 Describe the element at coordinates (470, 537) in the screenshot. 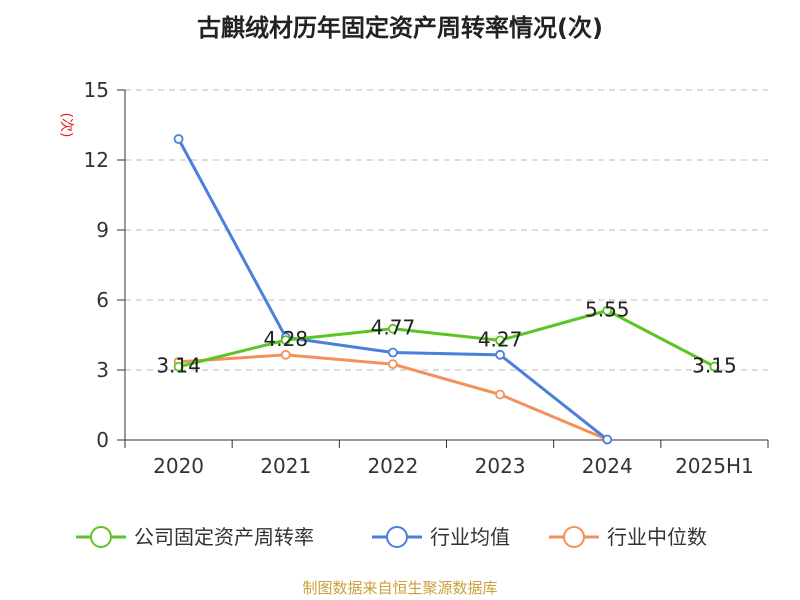

I see `legend-label: 行业均值` at that location.